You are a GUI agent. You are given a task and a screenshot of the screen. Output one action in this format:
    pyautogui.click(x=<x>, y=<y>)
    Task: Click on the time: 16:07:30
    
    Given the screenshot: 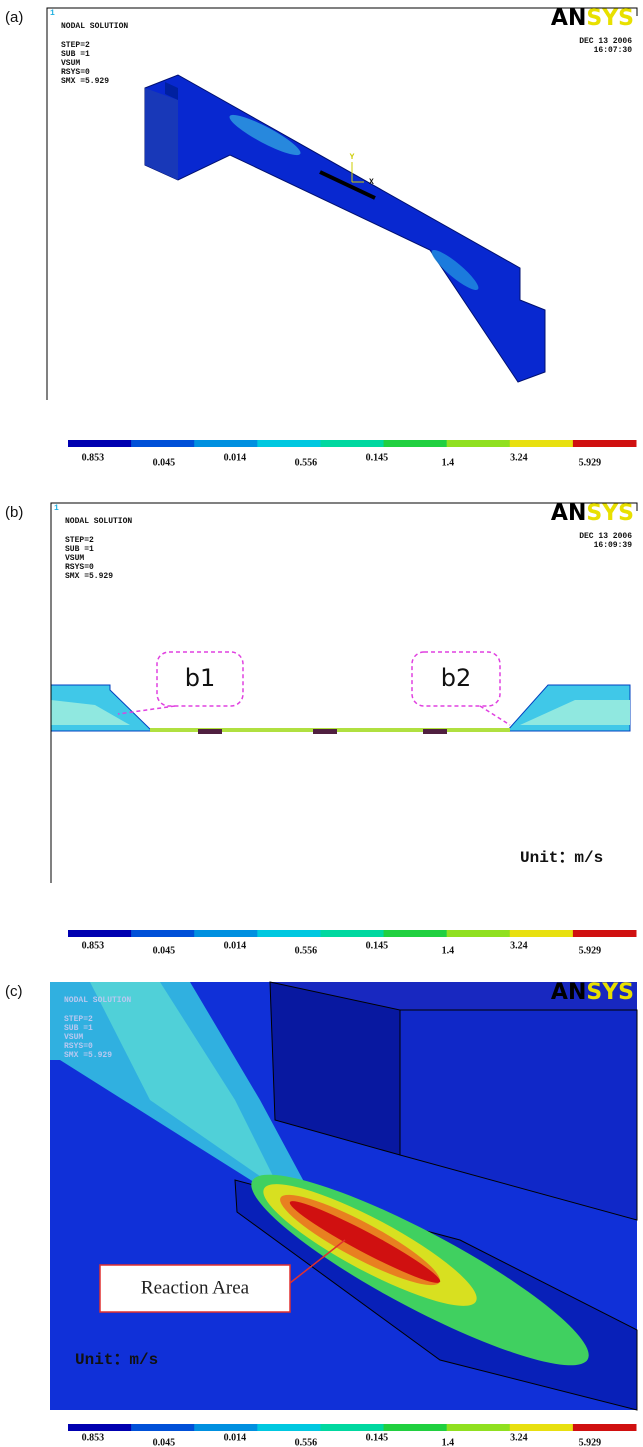 What is the action you would take?
    pyautogui.click(x=613, y=50)
    